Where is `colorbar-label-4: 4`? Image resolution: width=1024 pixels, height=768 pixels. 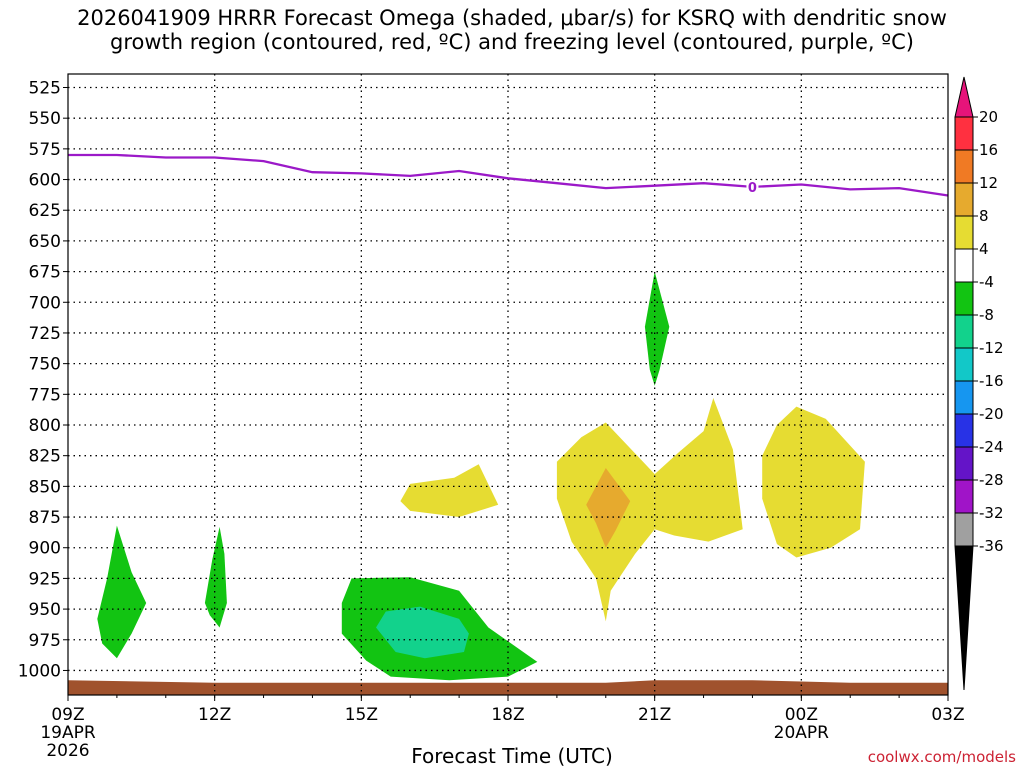 colorbar-label-4: 4 is located at coordinates (984, 249).